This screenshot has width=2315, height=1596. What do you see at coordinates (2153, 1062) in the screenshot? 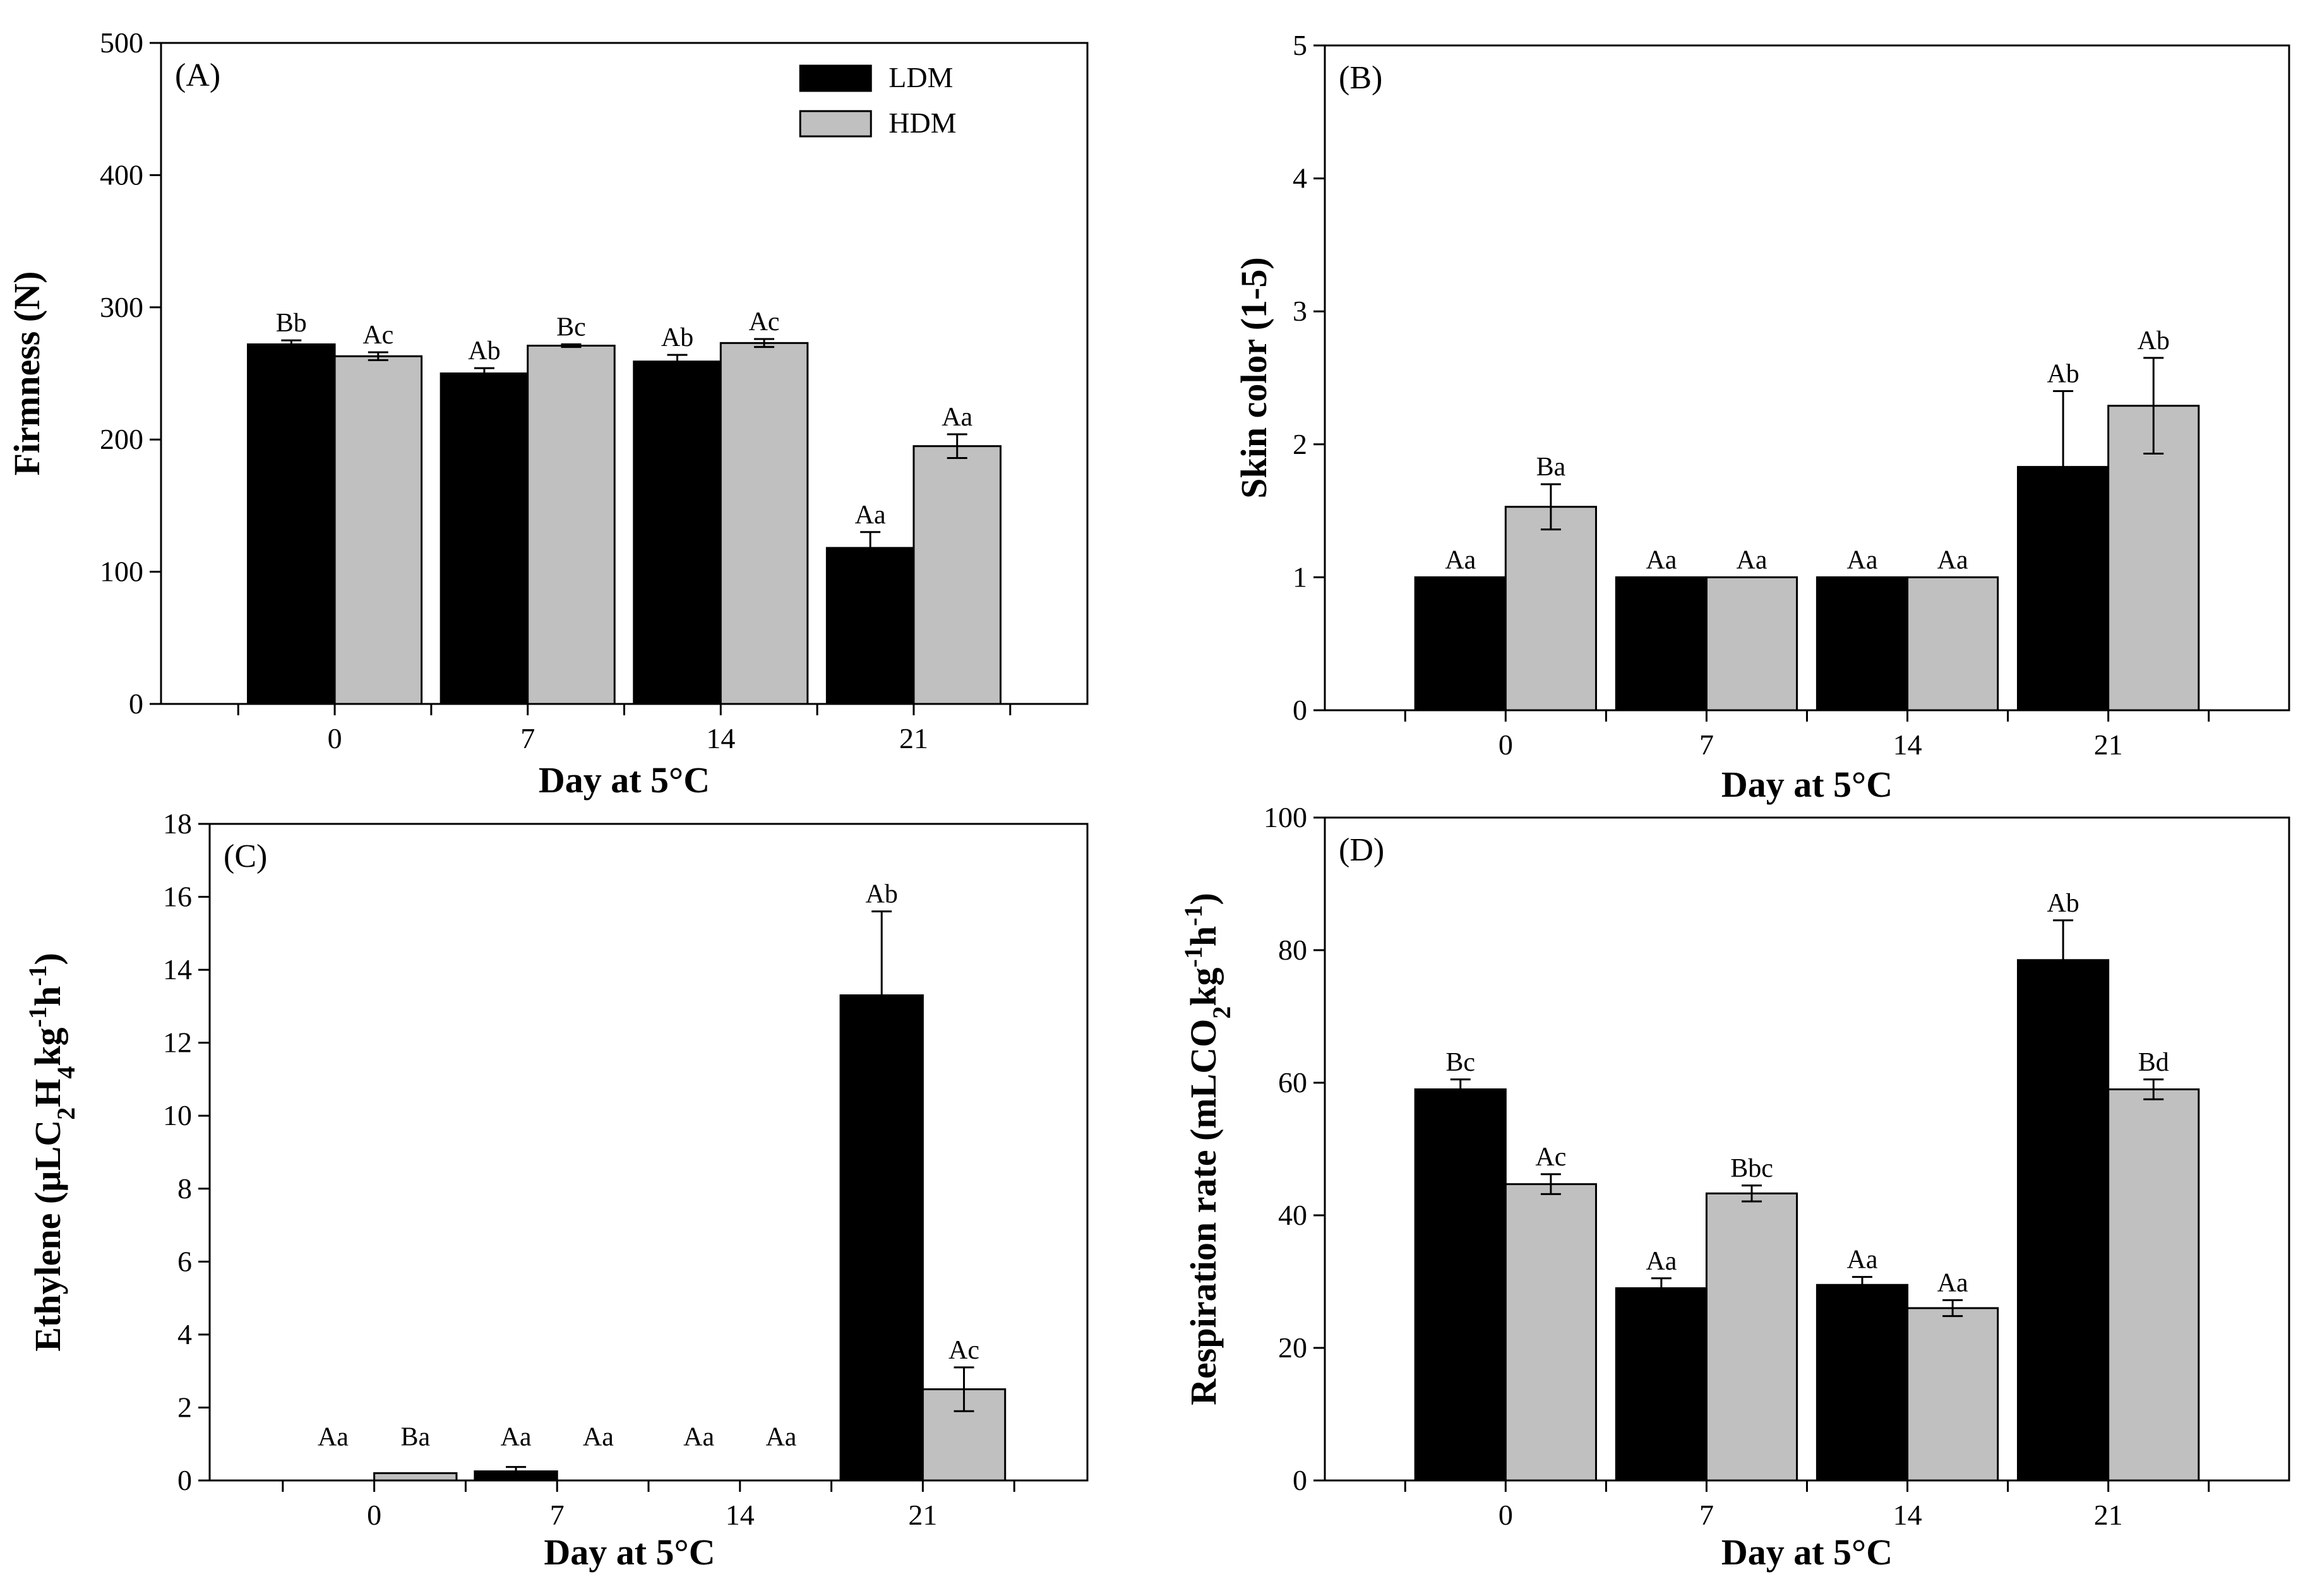
I see `significance-label: Bd` at bounding box center [2153, 1062].